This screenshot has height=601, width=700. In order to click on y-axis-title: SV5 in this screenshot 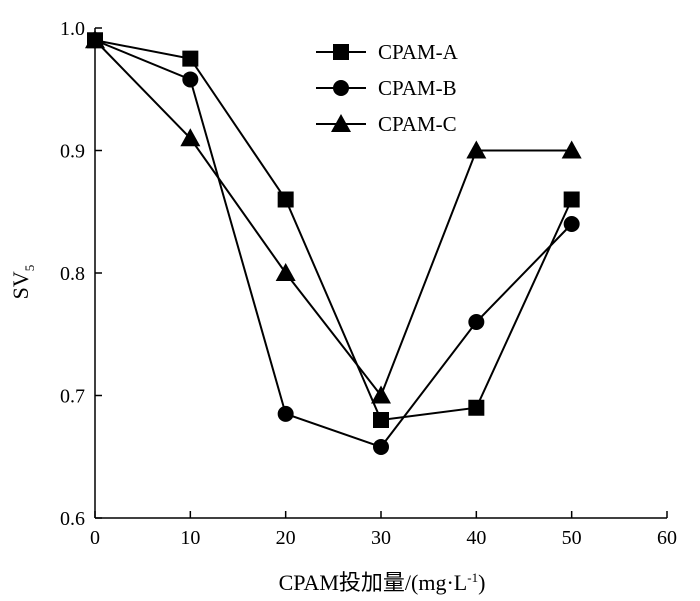, I will do `click(22, 282)`.